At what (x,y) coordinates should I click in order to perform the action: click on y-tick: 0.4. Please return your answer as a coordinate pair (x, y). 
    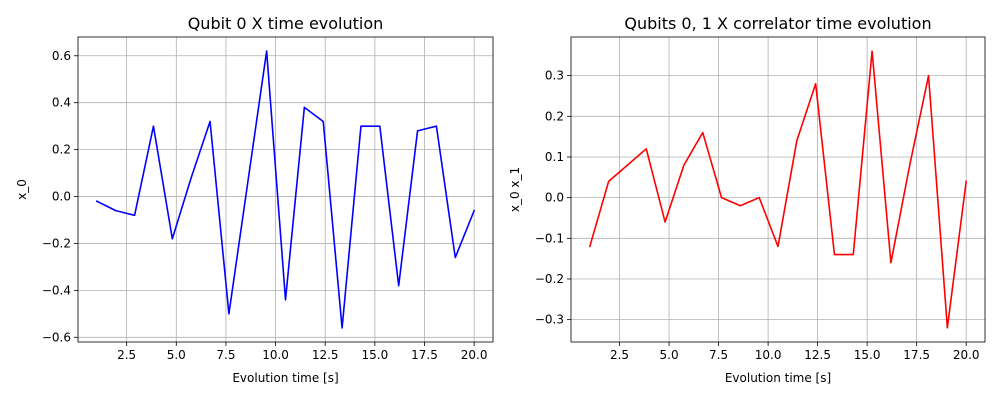
    Looking at the image, I should click on (65, 103).